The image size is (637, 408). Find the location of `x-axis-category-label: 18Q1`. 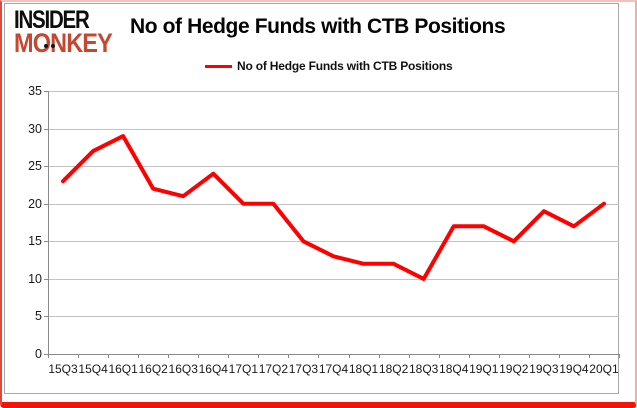

x-axis-category-label: 18Q1 is located at coordinates (363, 369).